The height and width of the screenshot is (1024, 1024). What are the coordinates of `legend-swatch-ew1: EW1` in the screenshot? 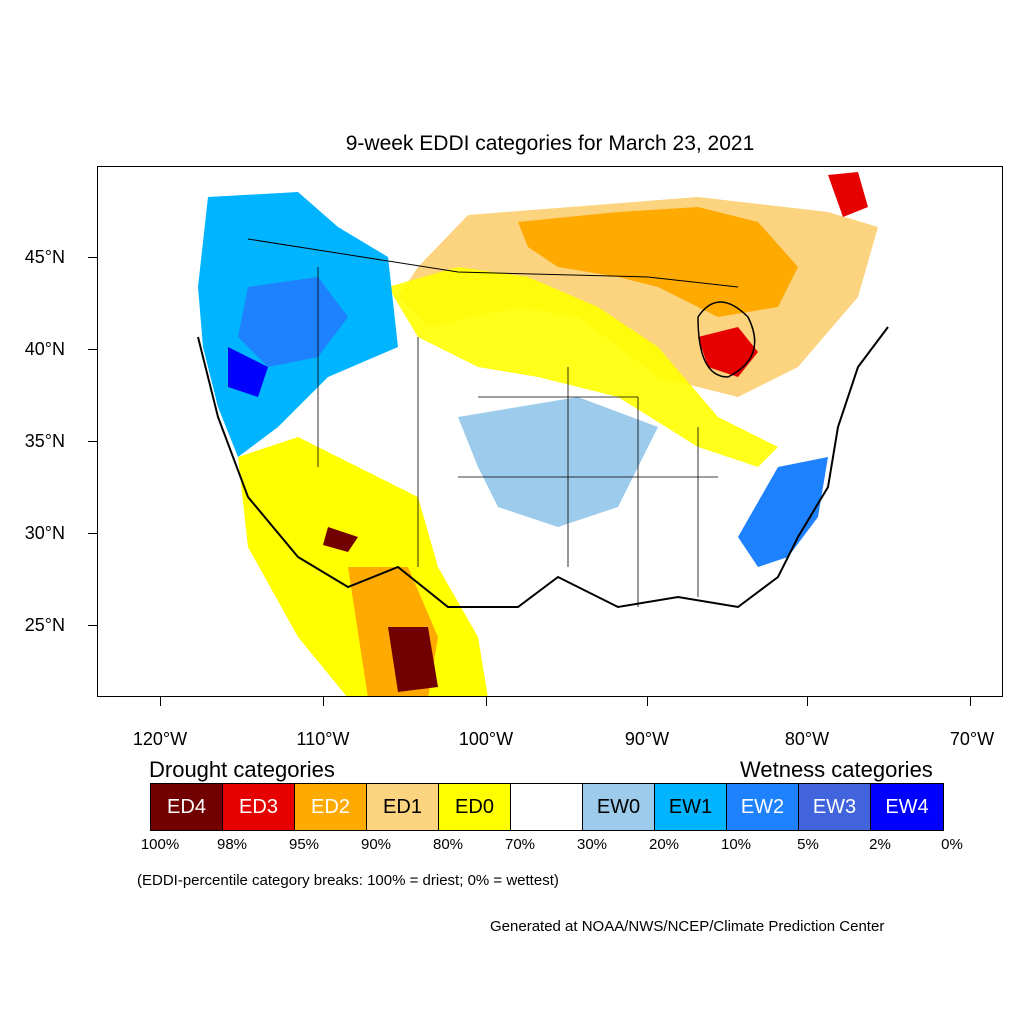 It's located at (691, 807).